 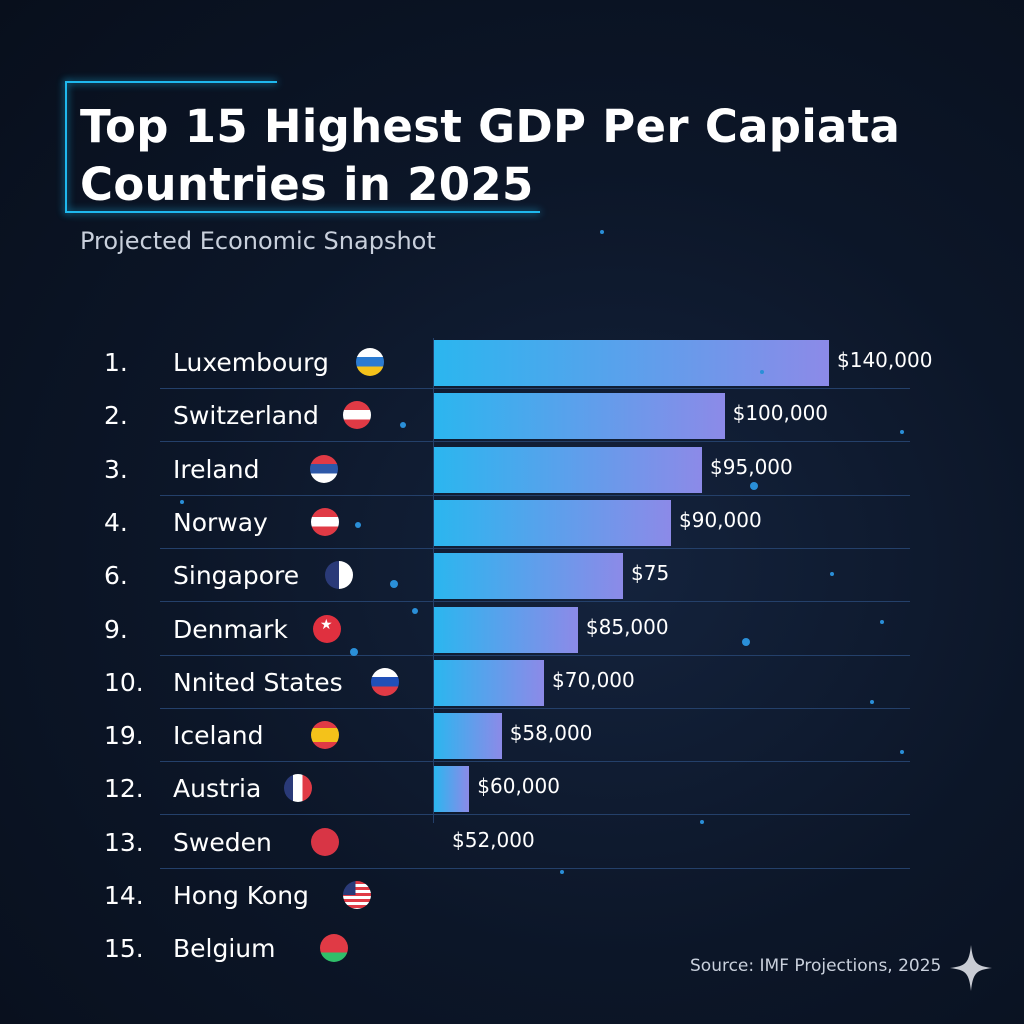 What do you see at coordinates (433, 580) in the screenshot?
I see `bar-axis-line` at bounding box center [433, 580].